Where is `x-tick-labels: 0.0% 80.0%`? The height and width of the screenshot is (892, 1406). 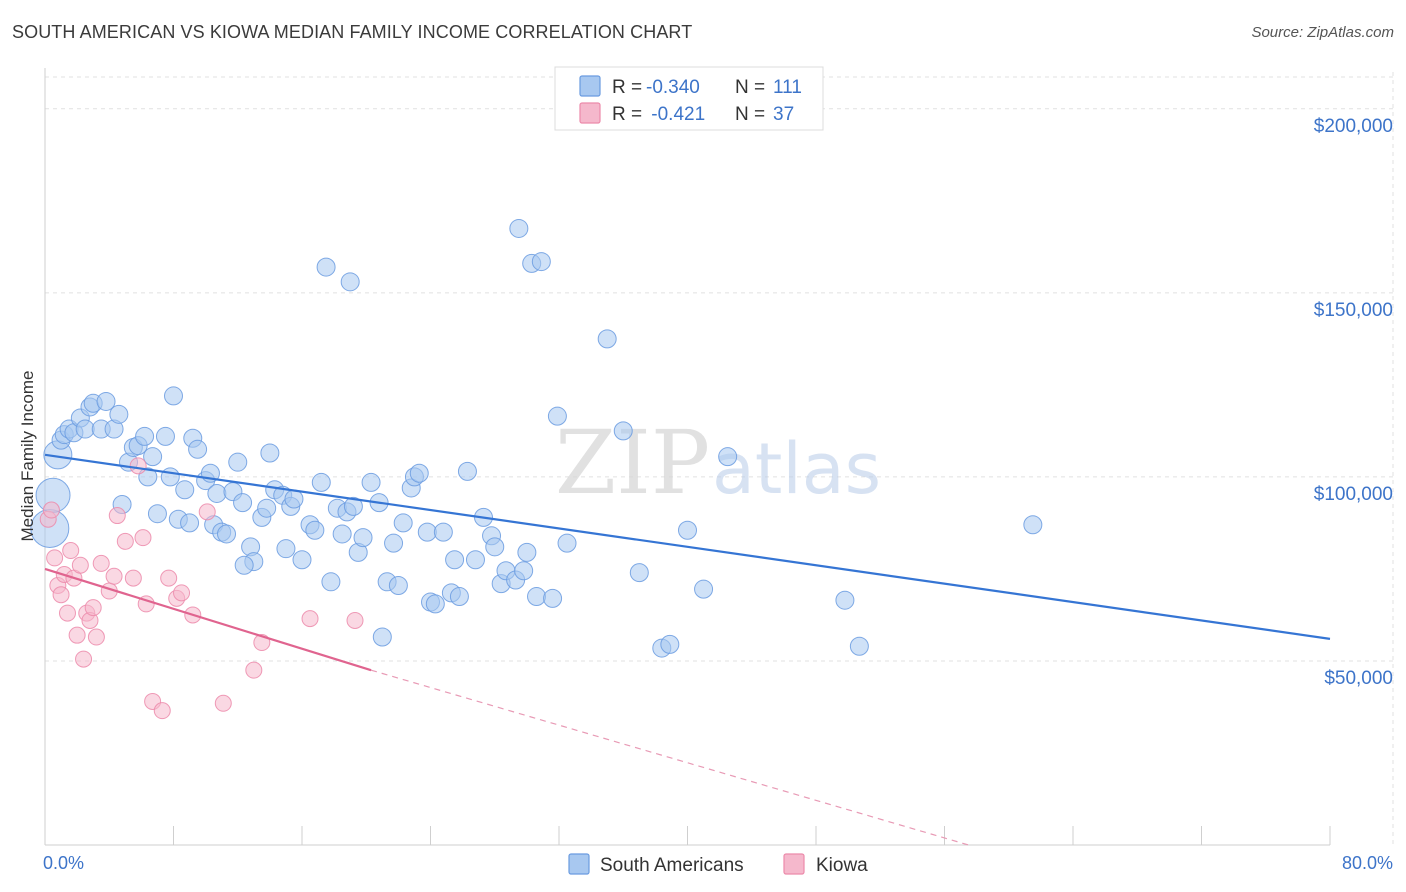
x-tick-labels: 0.0% 80.0% is located at coordinates (718, 863).